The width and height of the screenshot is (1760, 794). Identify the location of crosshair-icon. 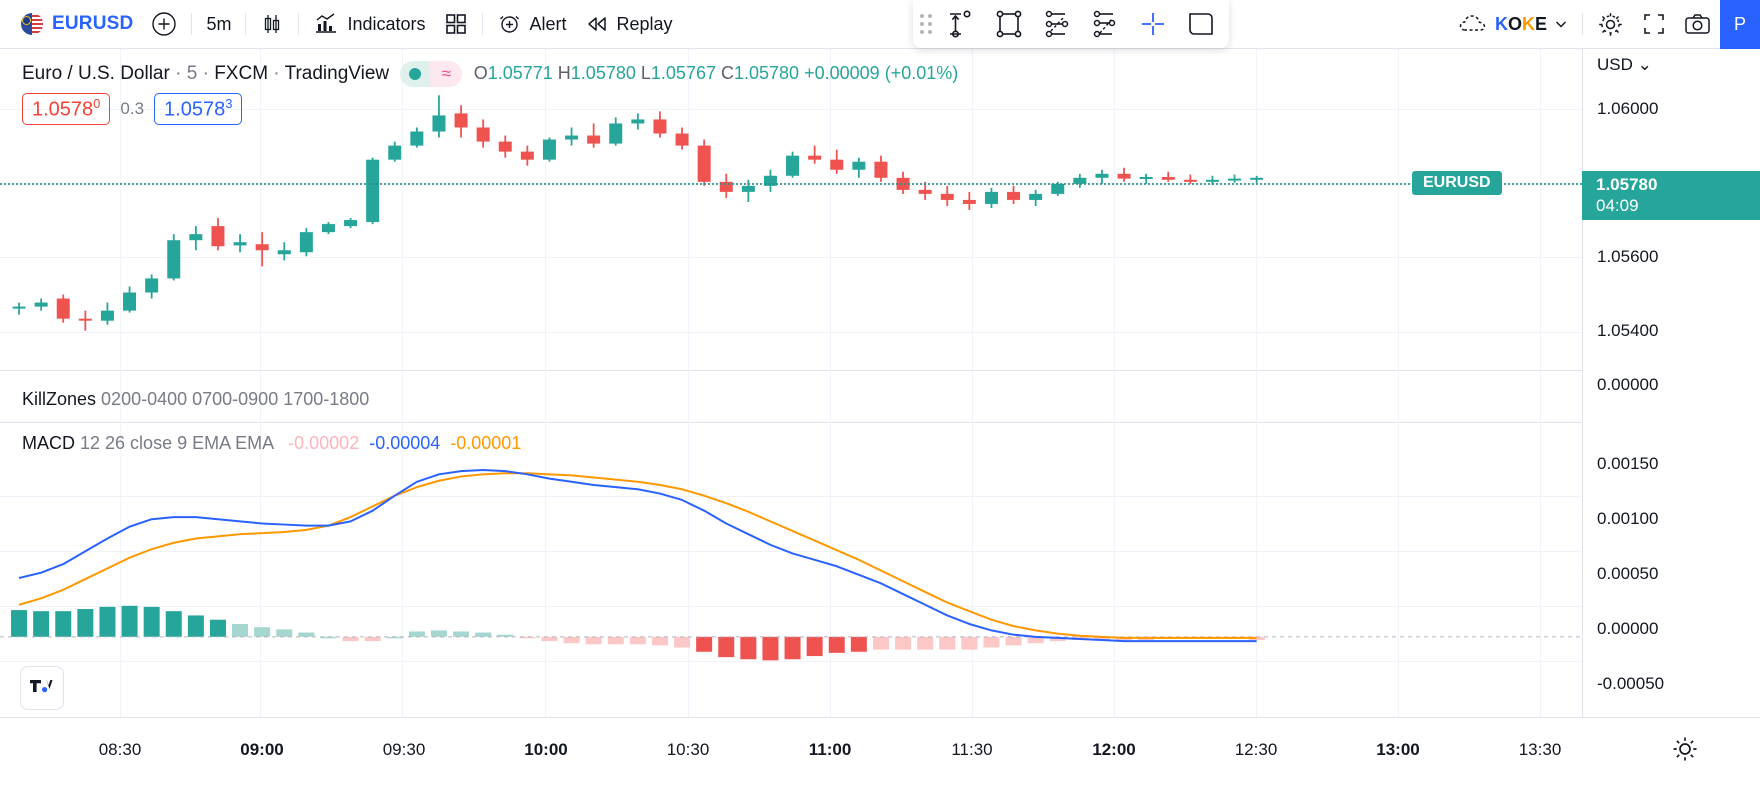
(1153, 24).